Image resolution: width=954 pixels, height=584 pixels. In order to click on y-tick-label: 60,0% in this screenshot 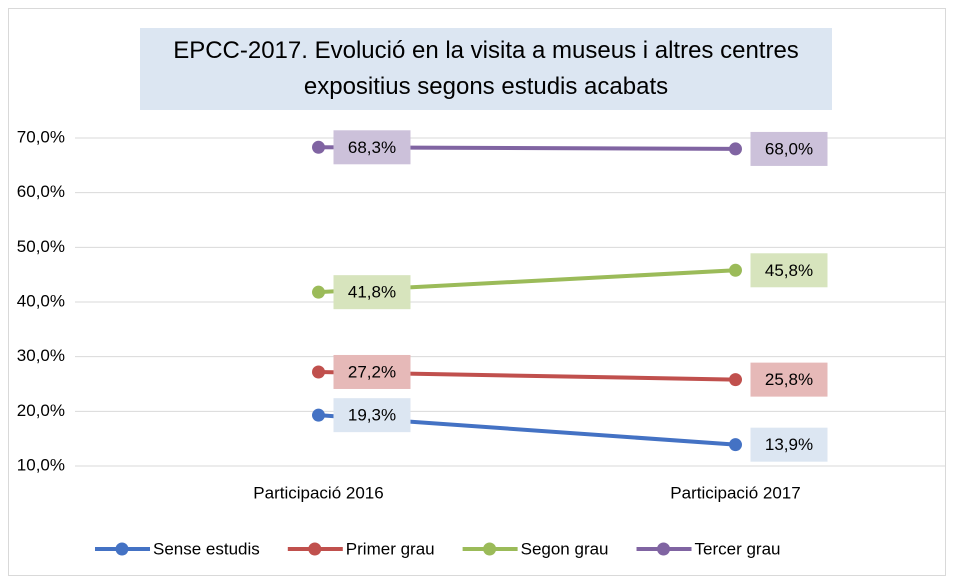, I will do `click(41, 191)`.